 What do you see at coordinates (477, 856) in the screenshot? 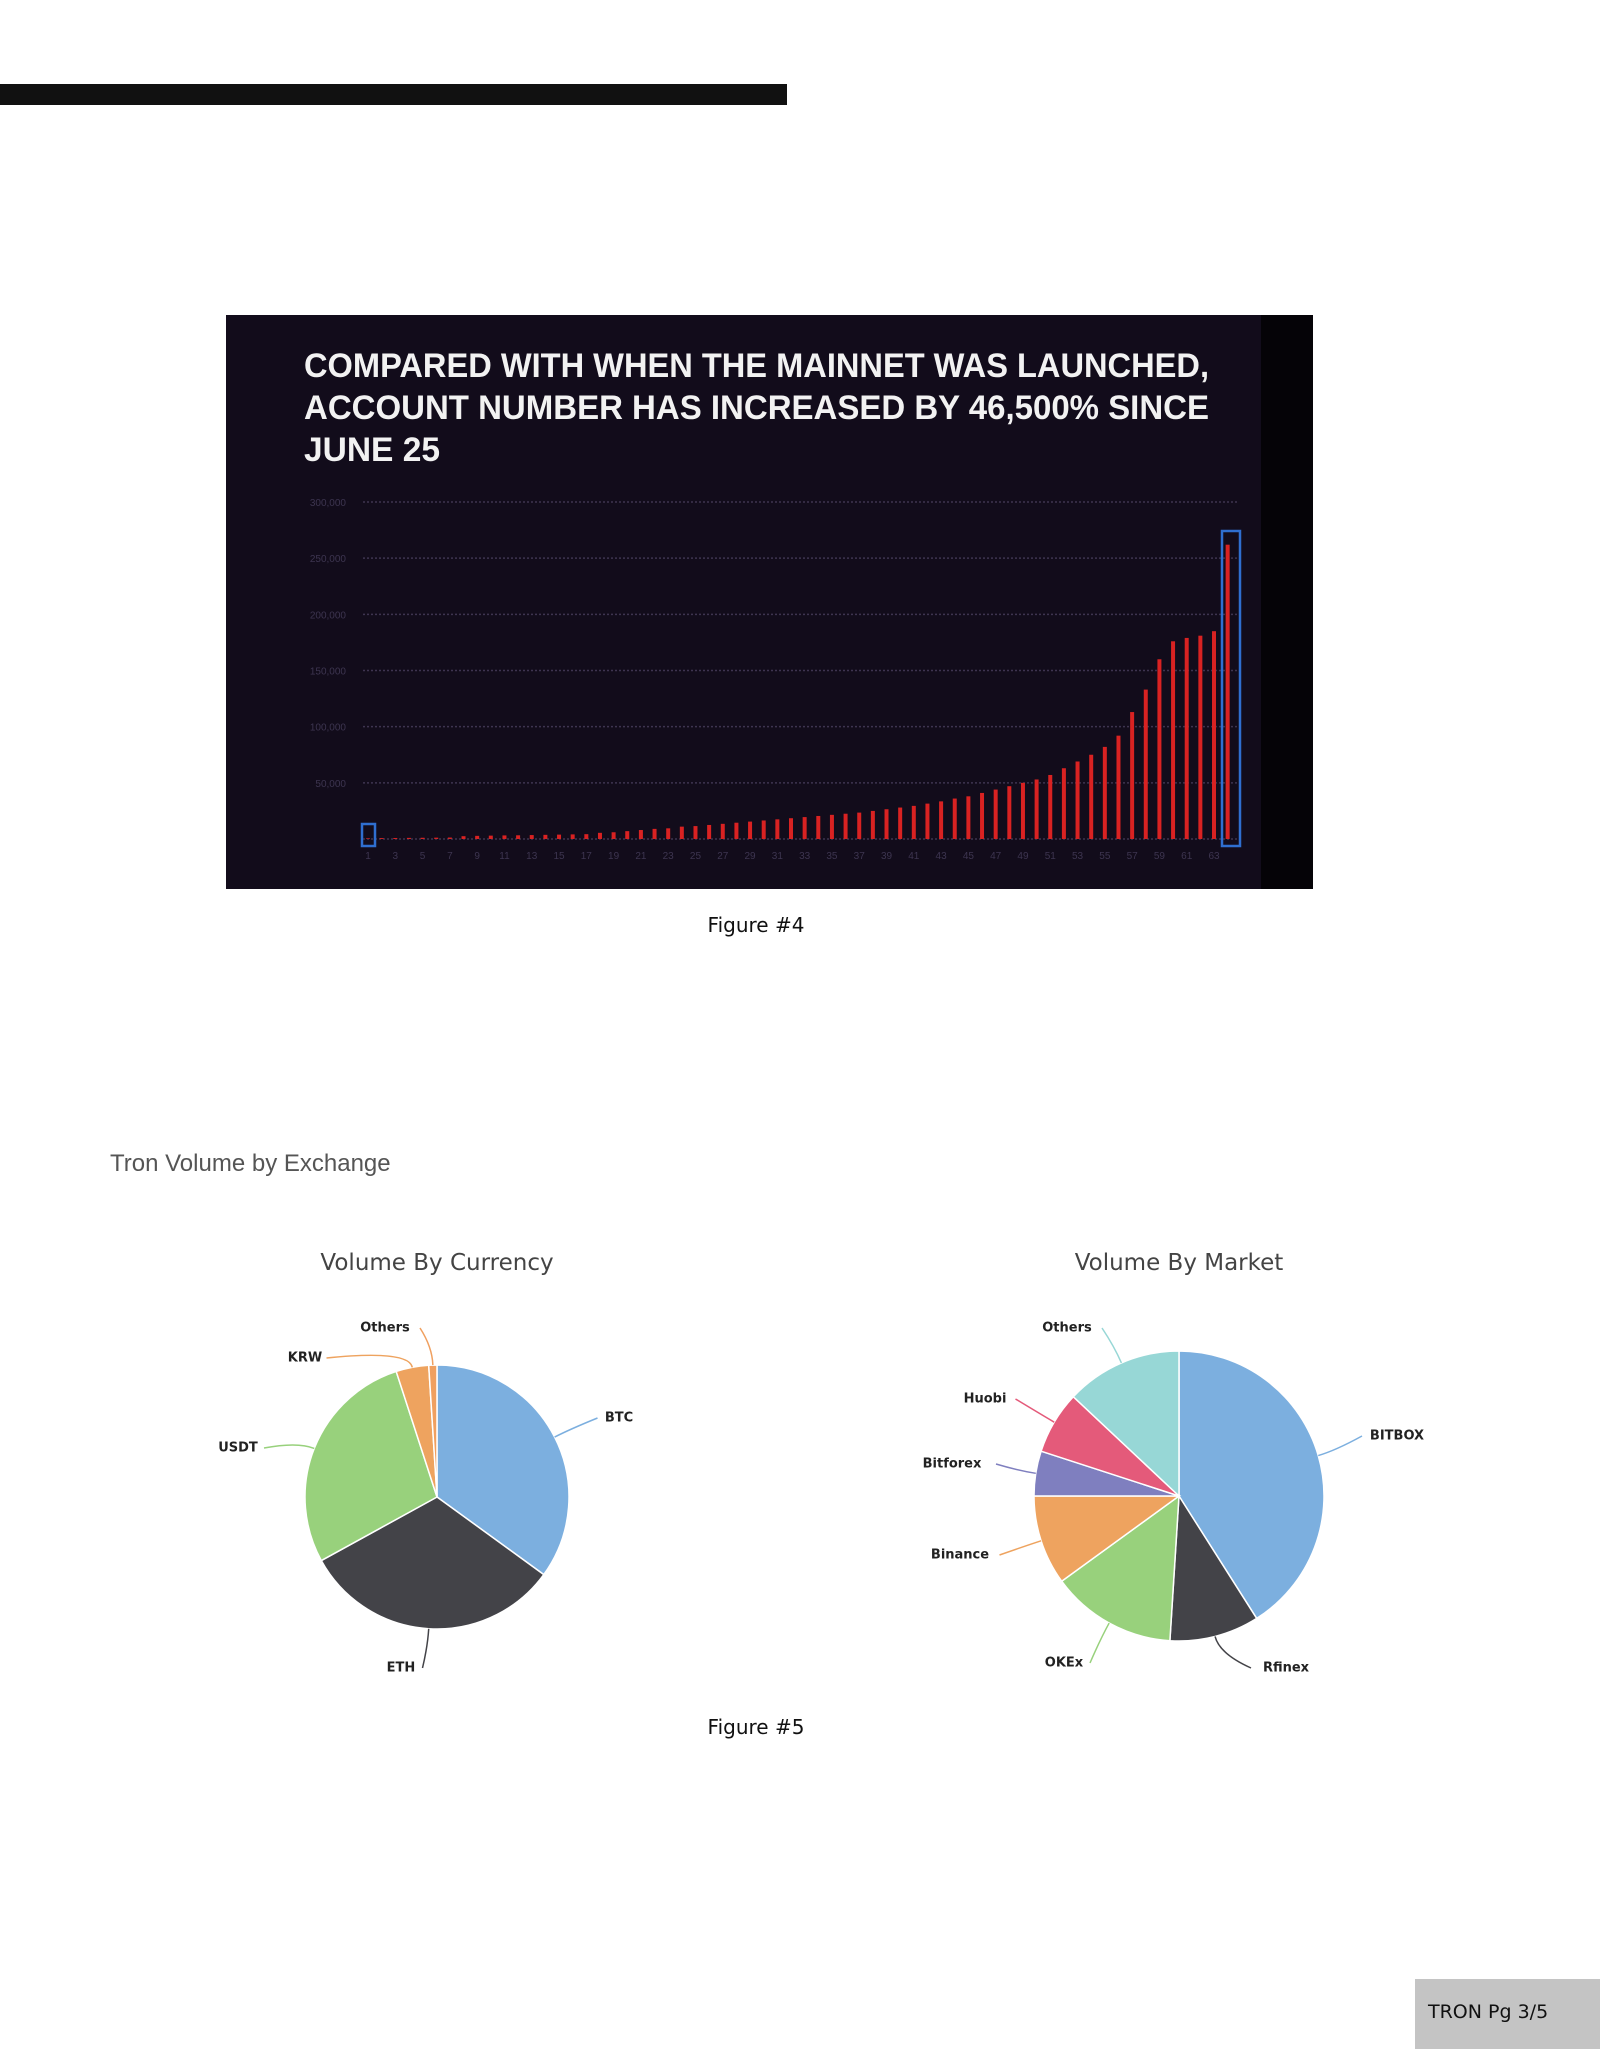
I see `x-tick-label: 9` at bounding box center [477, 856].